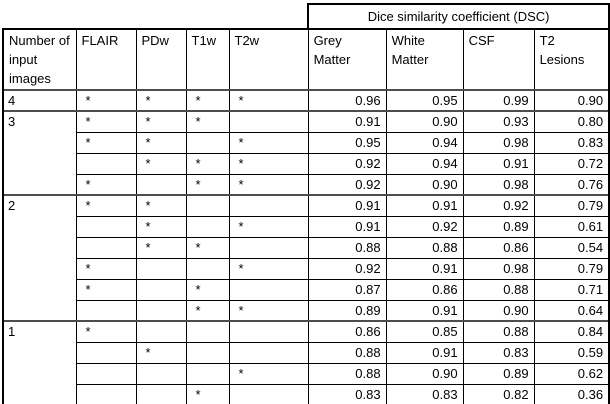  I want to click on col-header-white-matter: White Matter, so click(424, 59).